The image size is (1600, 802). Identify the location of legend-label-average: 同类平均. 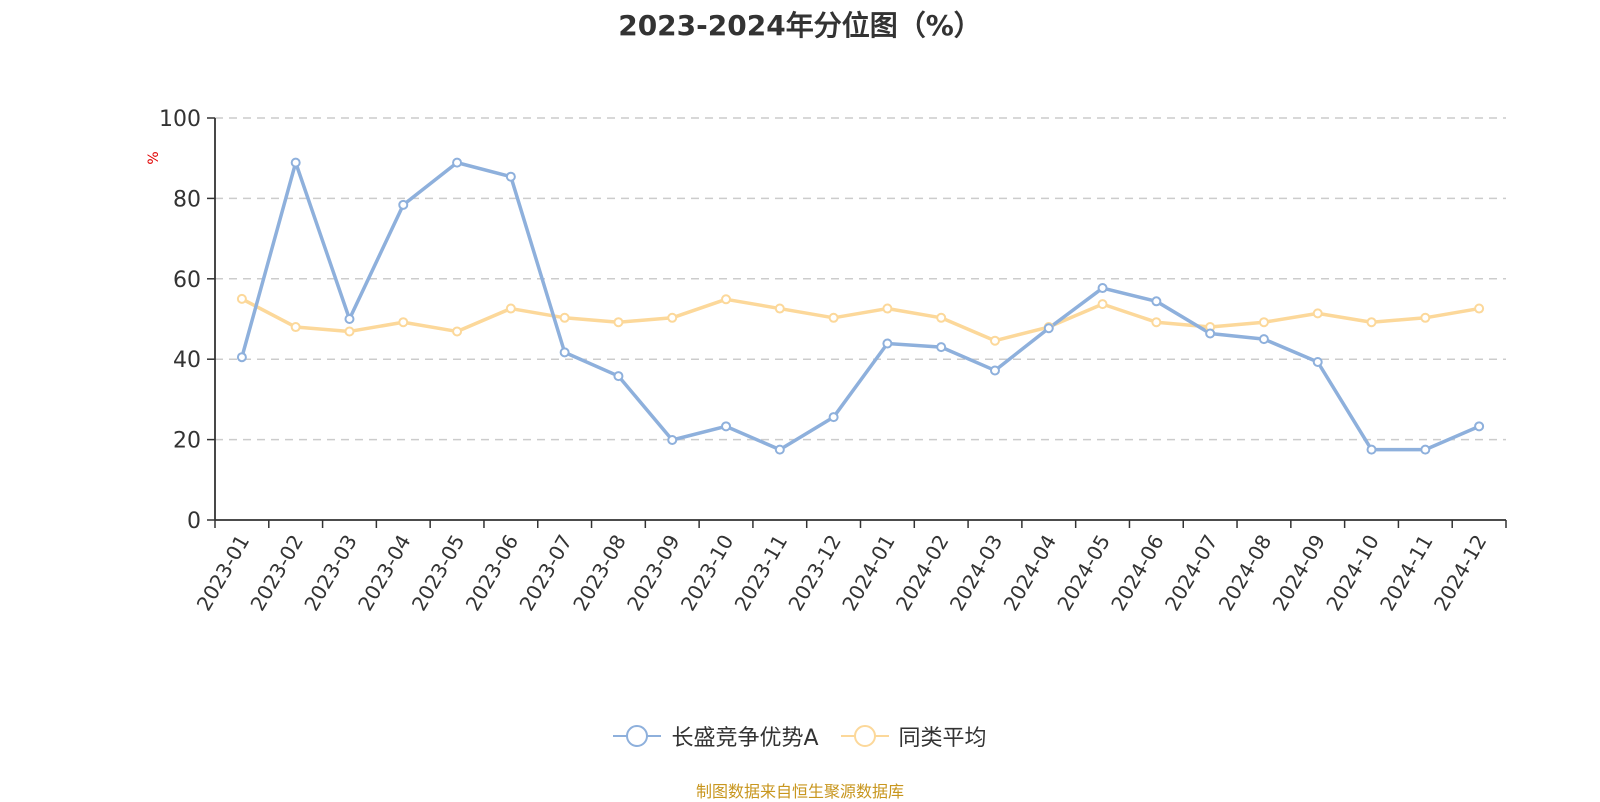
(942, 738).